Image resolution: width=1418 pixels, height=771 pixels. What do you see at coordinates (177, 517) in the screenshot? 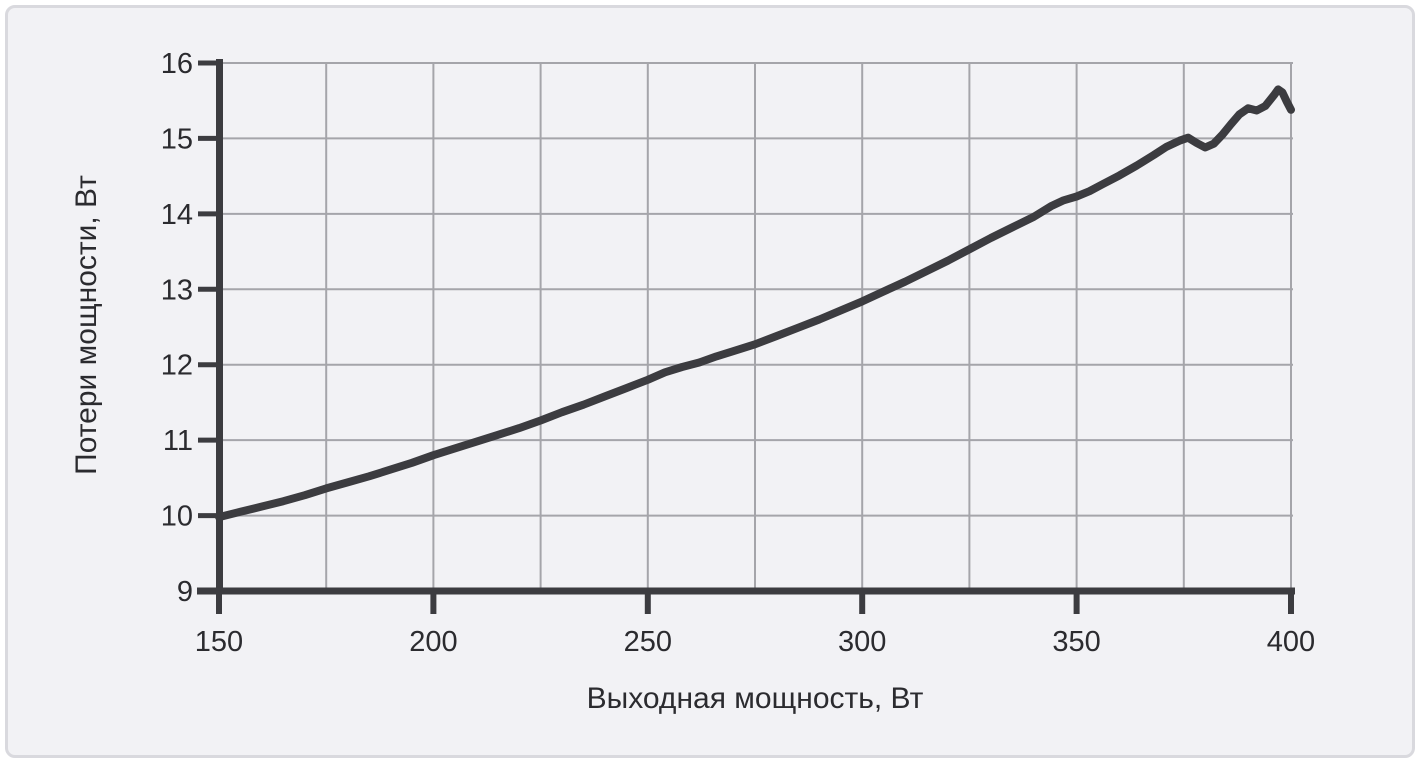
I see `y-tick-label: 10` at bounding box center [177, 517].